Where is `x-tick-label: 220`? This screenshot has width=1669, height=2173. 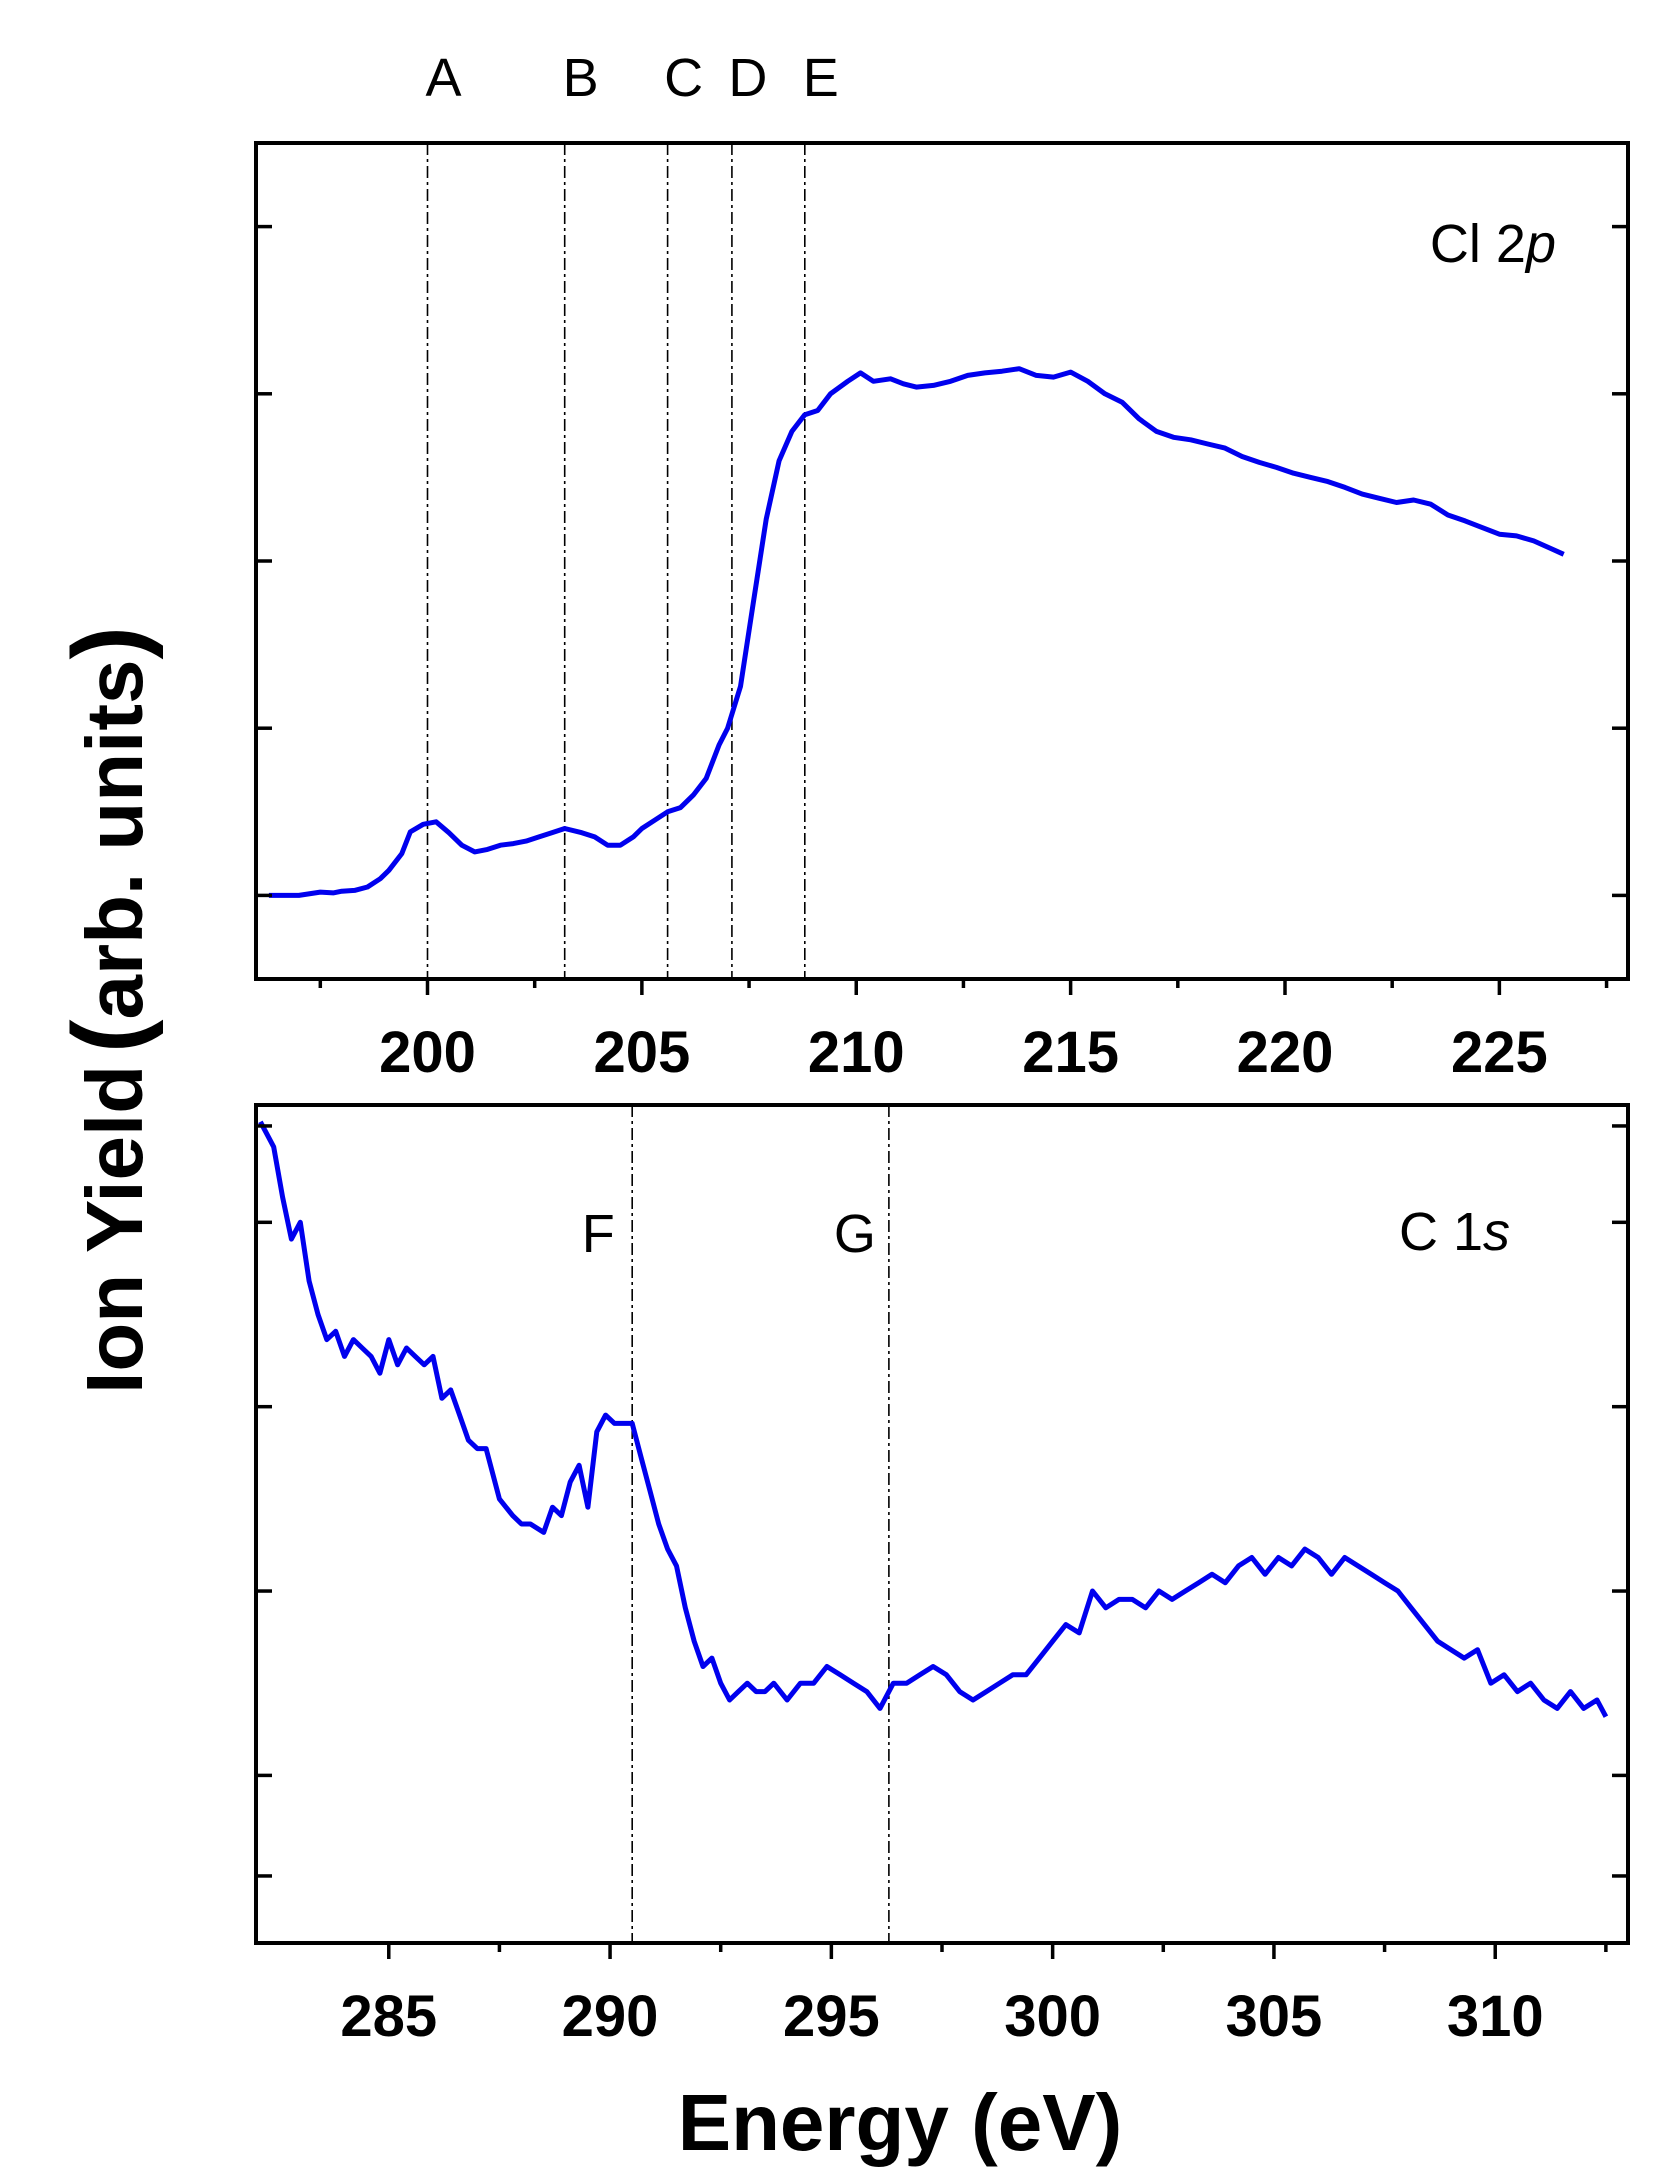
x-tick-label: 220 is located at coordinates (1285, 1052).